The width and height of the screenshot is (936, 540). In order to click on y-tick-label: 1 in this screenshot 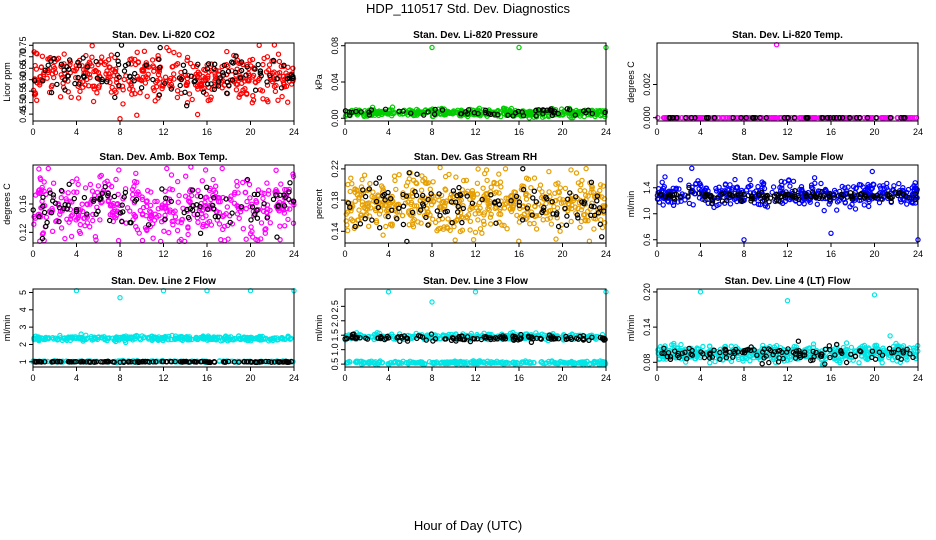, I will do `click(23, 361)`.